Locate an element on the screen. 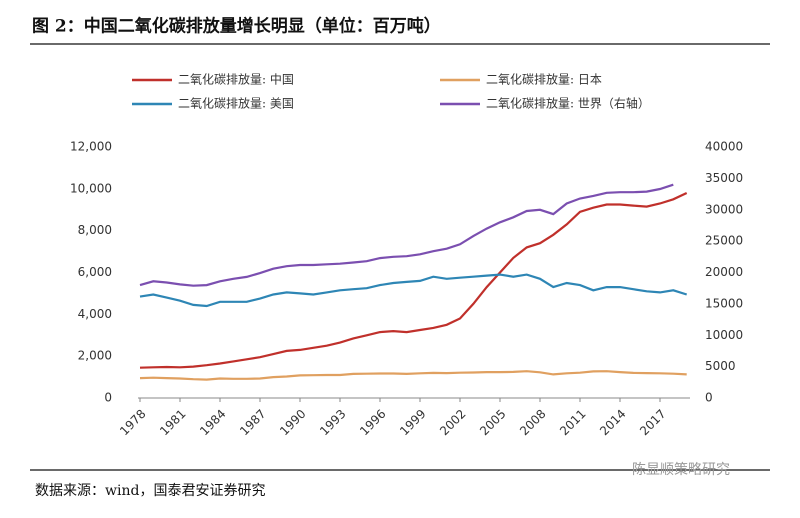 The height and width of the screenshot is (518, 800). x-tick-label: 2002 is located at coordinates (452, 422).